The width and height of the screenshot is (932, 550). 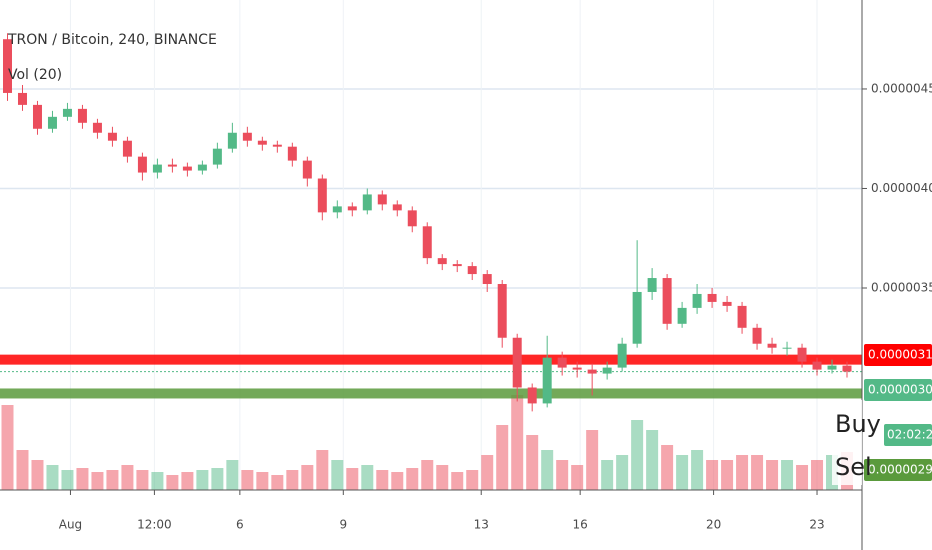 What do you see at coordinates (35, 75) in the screenshot?
I see `indicator-label: Vol (20)` at bounding box center [35, 75].